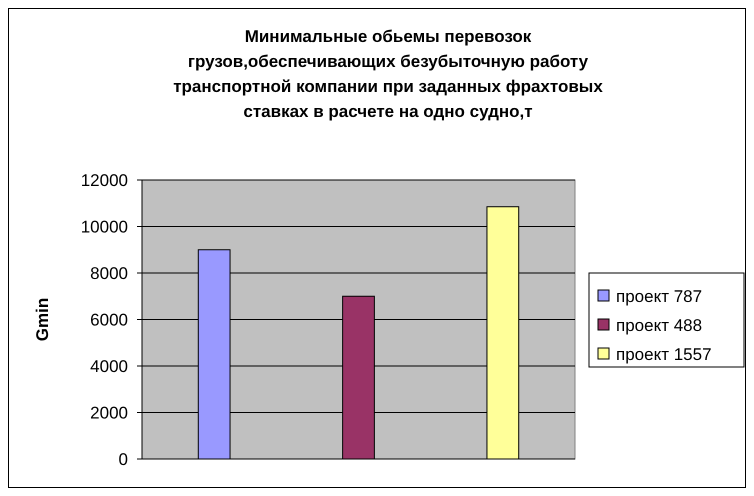  I want to click on y-axis-title: Gmin, so click(42, 320).